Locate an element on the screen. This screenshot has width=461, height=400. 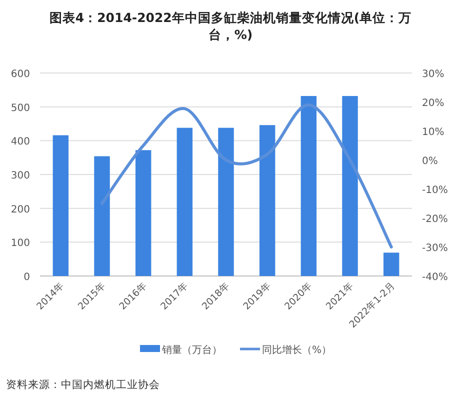
y2-tick-label: -40% is located at coordinates (435, 277).